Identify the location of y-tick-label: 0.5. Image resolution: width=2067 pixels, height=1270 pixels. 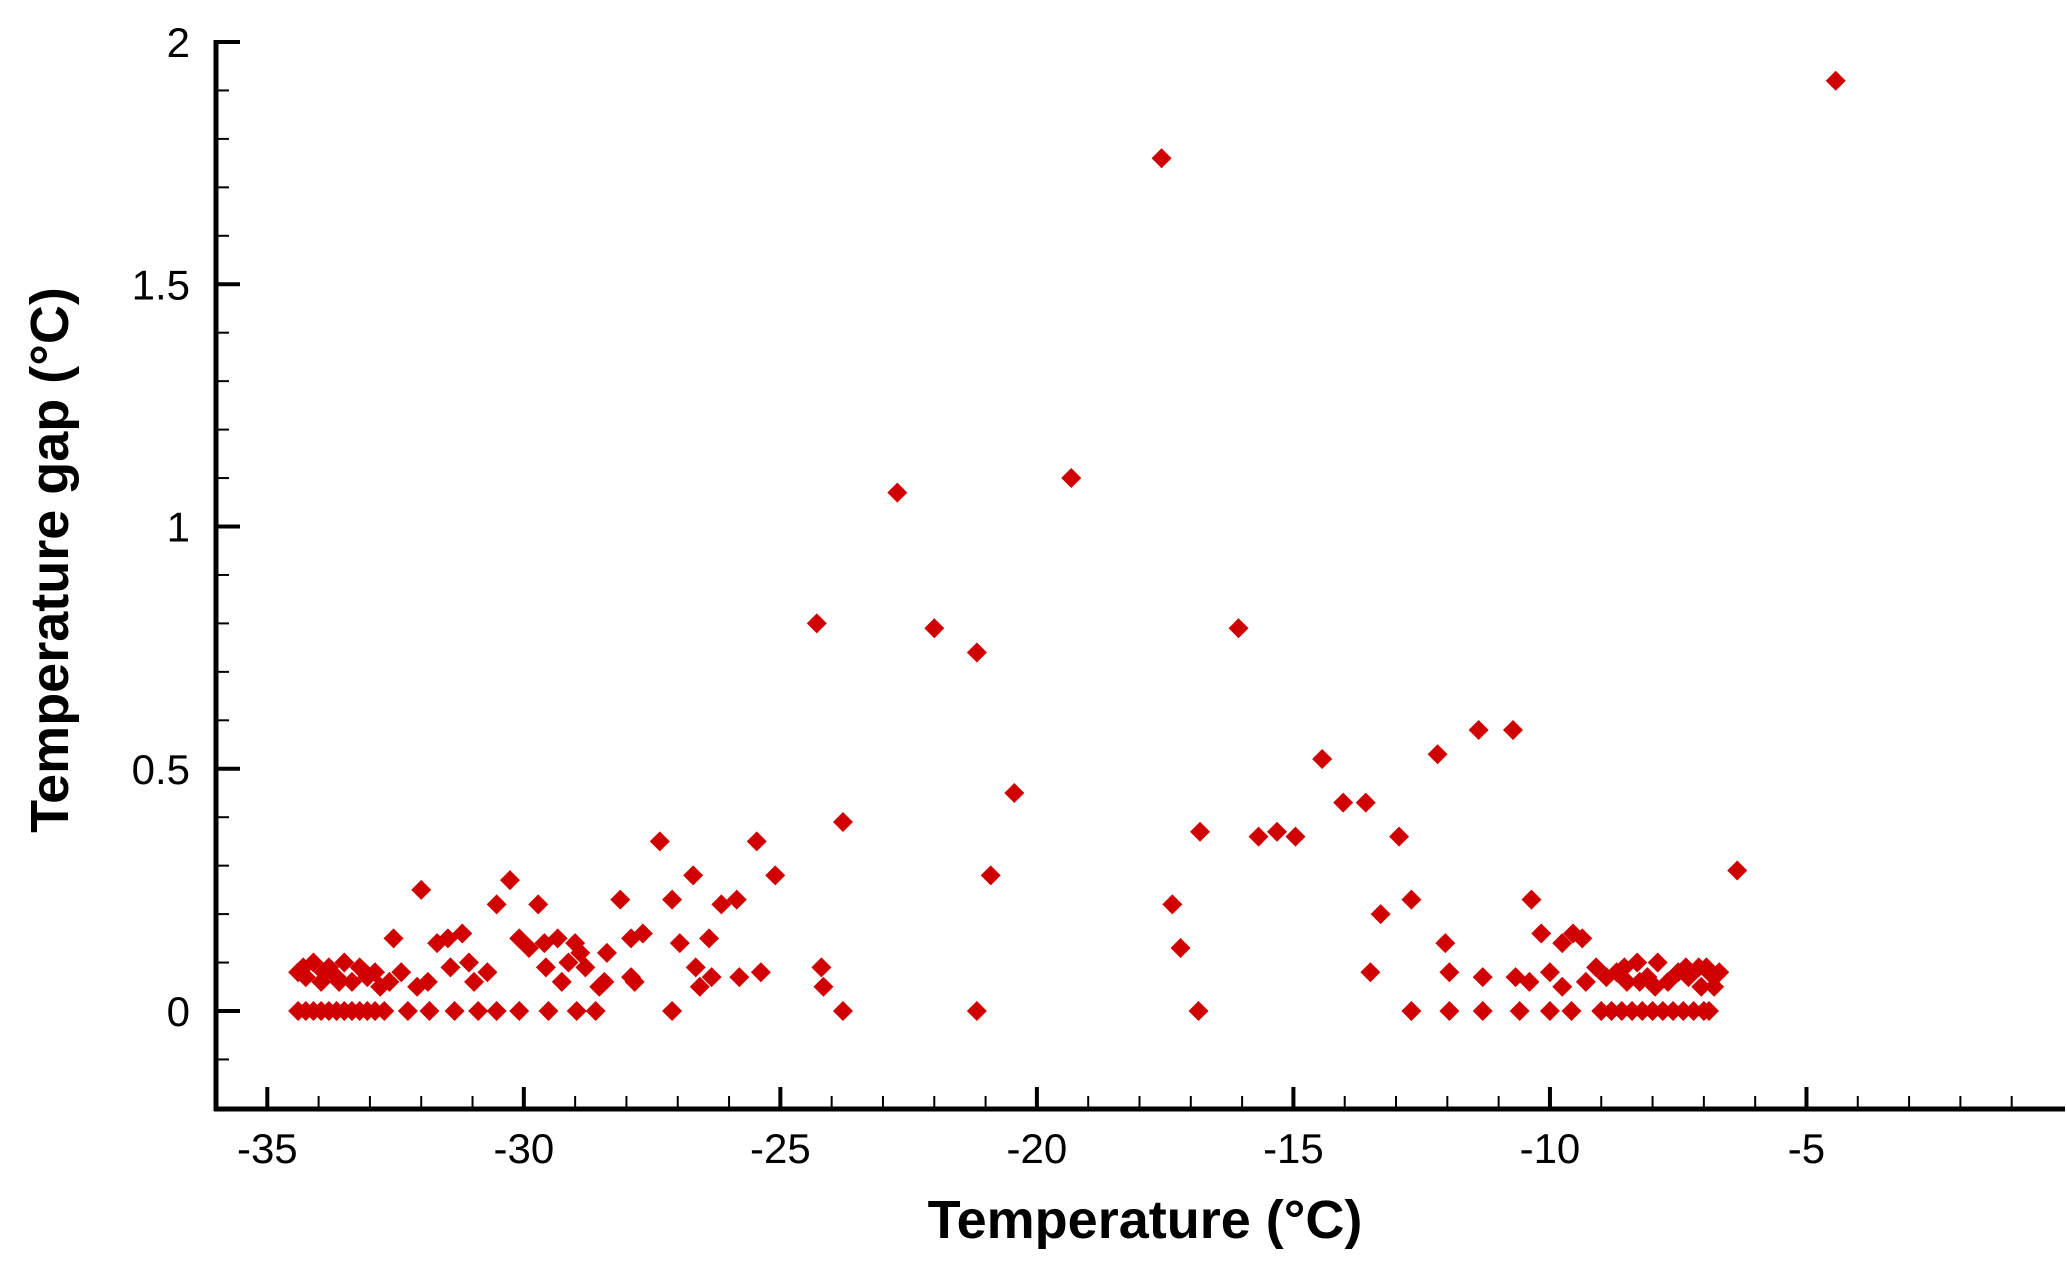
(161, 769).